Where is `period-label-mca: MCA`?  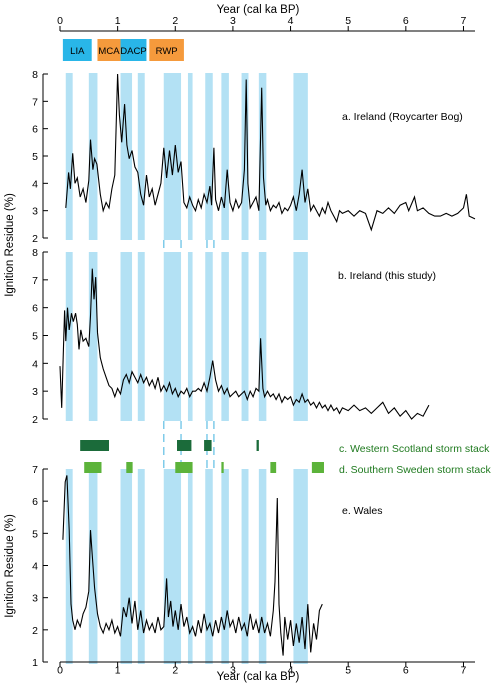 period-label-mca: MCA is located at coordinates (109, 51).